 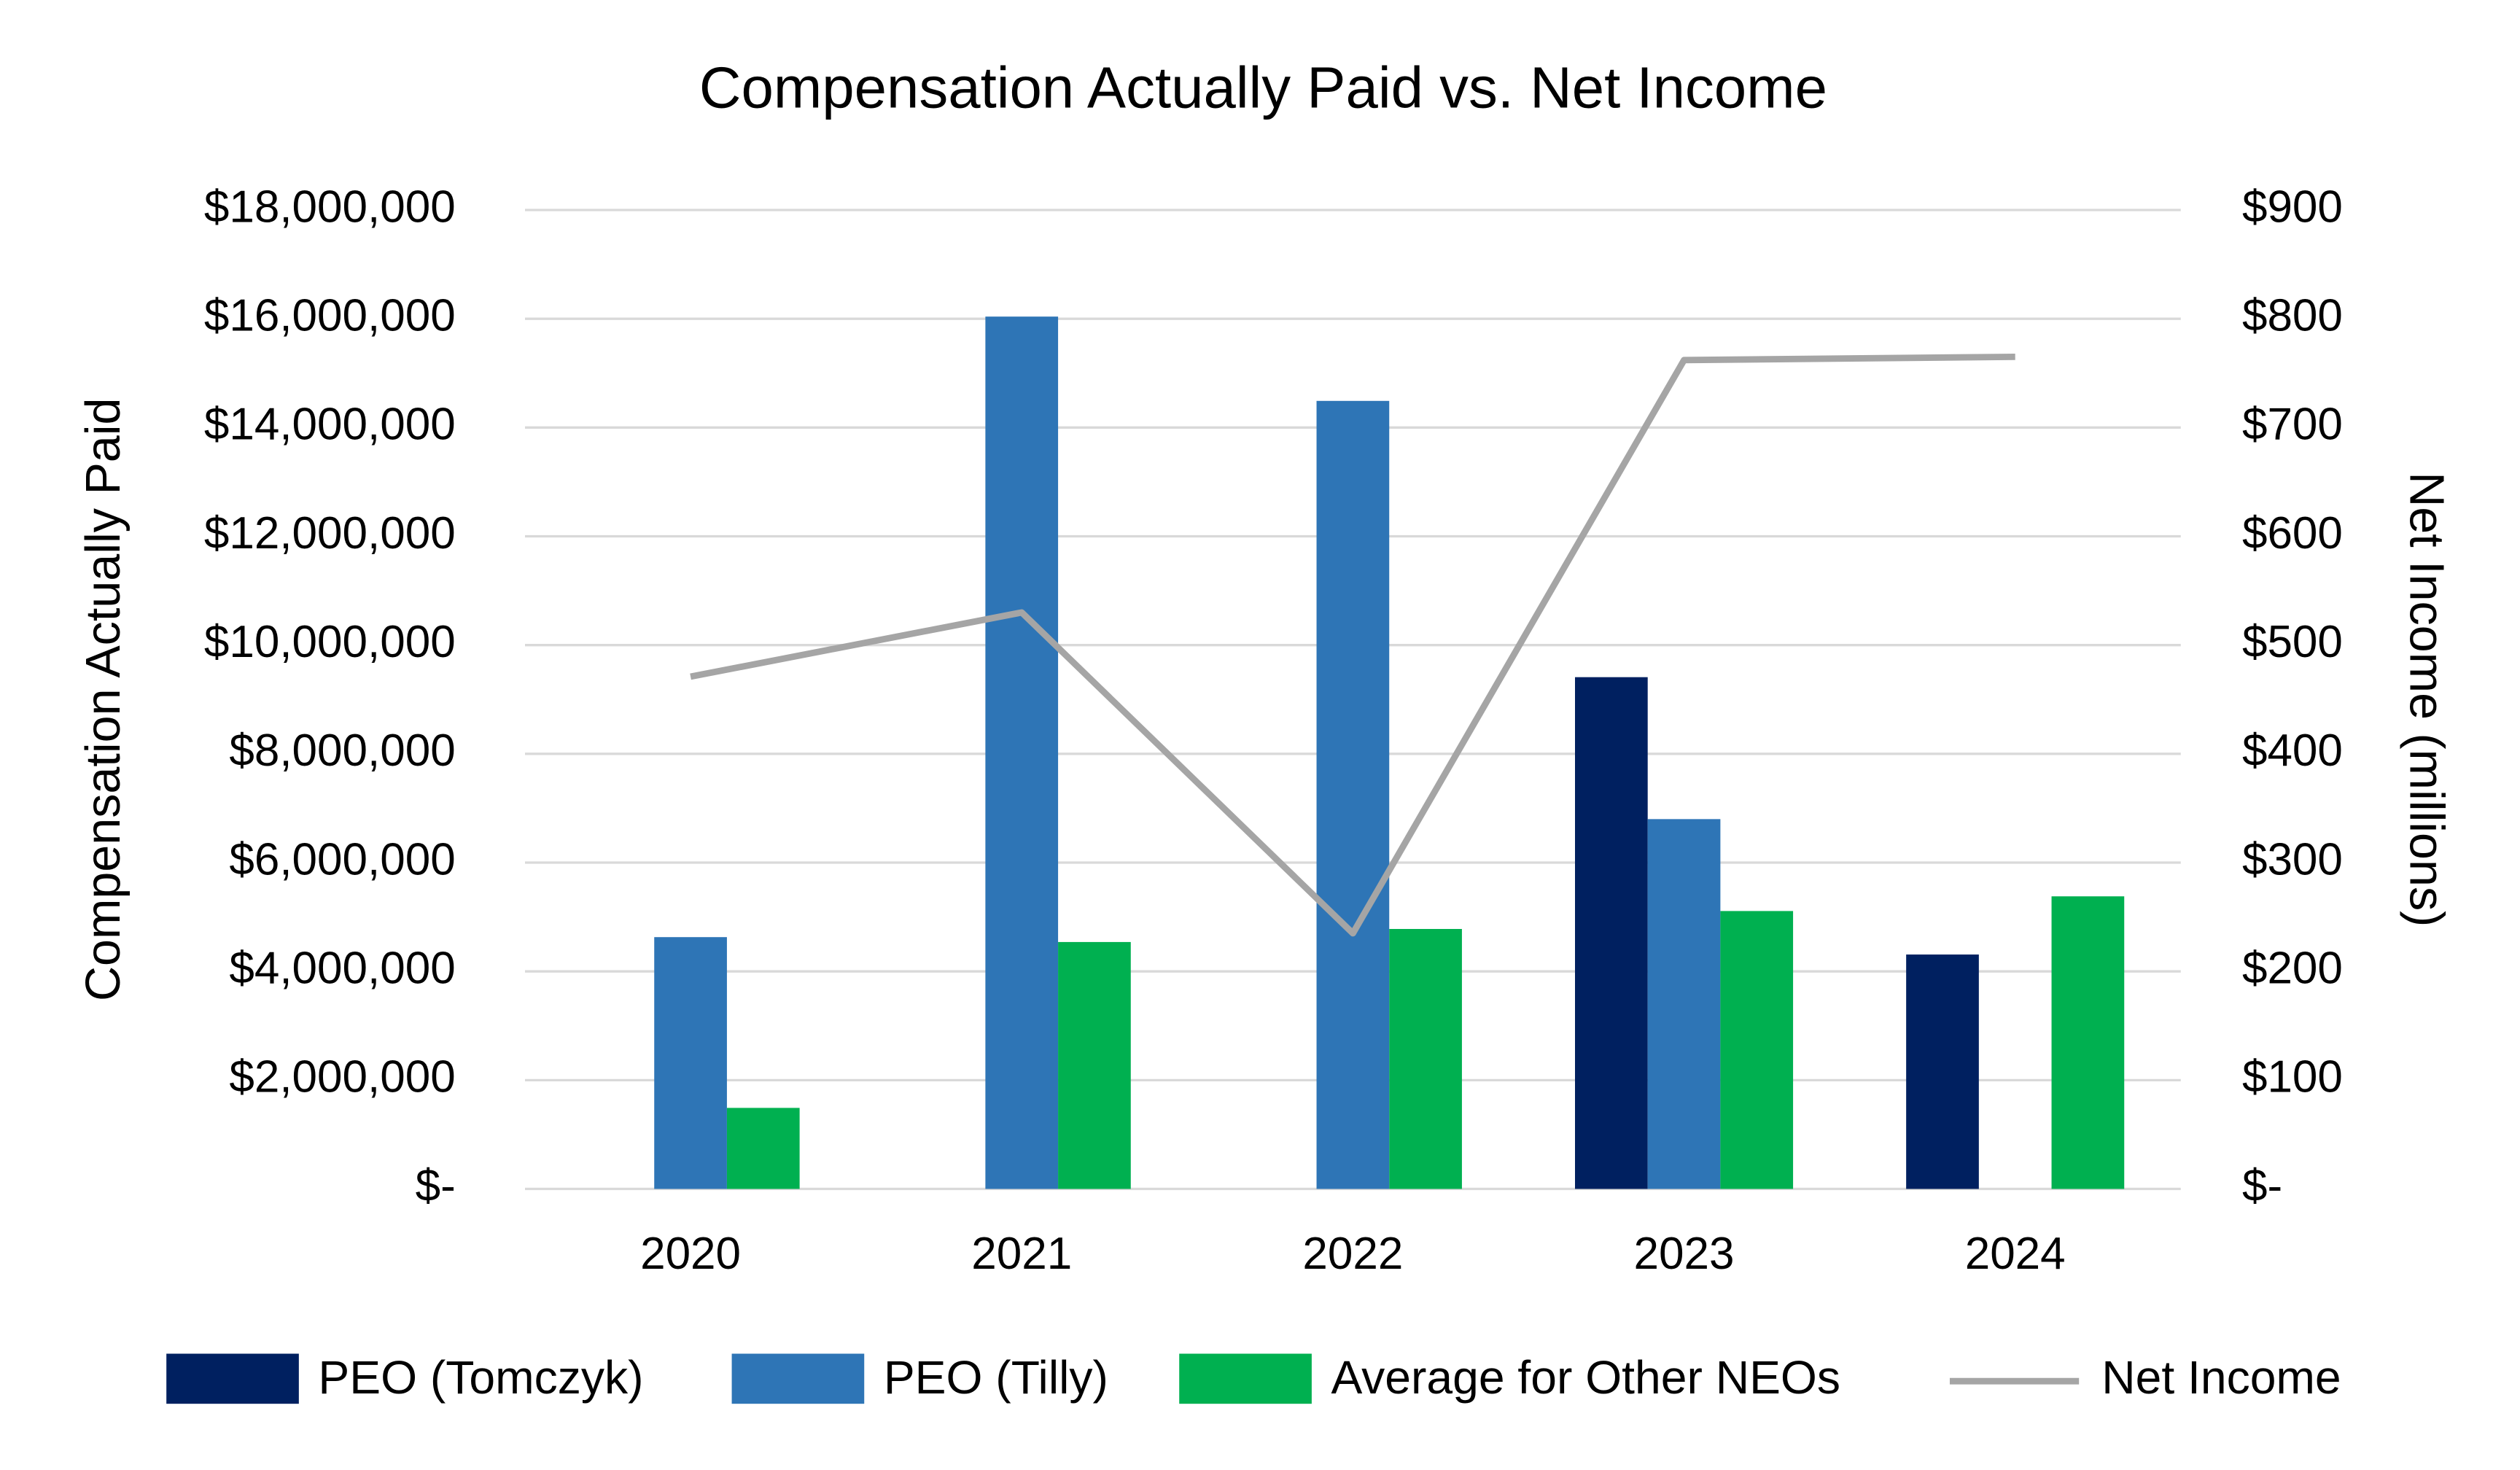 I want to click on legend-label: Net Income, so click(x=2221, y=1377).